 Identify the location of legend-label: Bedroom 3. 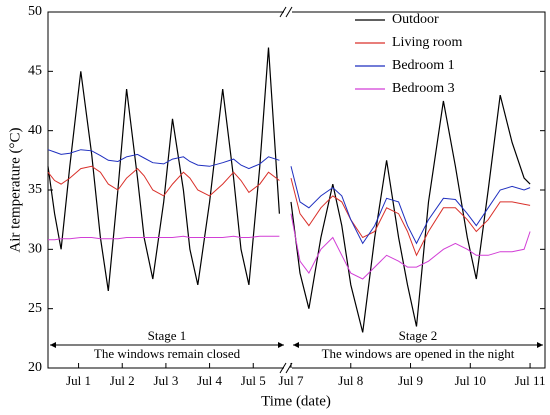
(423, 88).